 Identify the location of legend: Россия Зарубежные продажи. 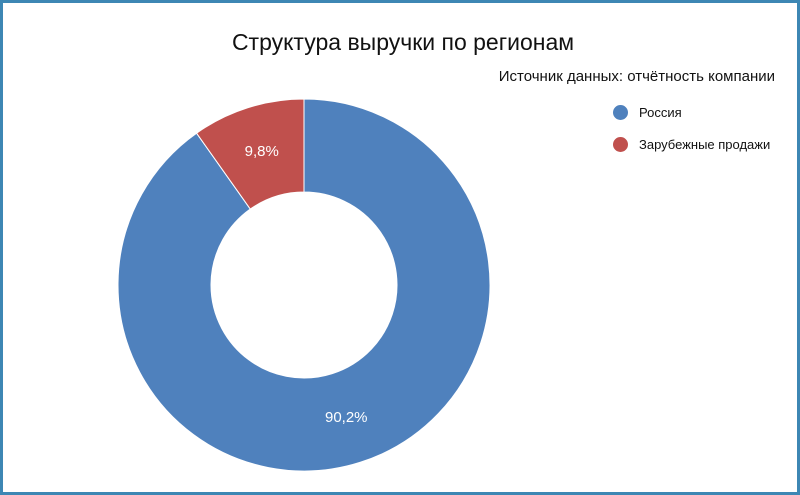
(691, 133).